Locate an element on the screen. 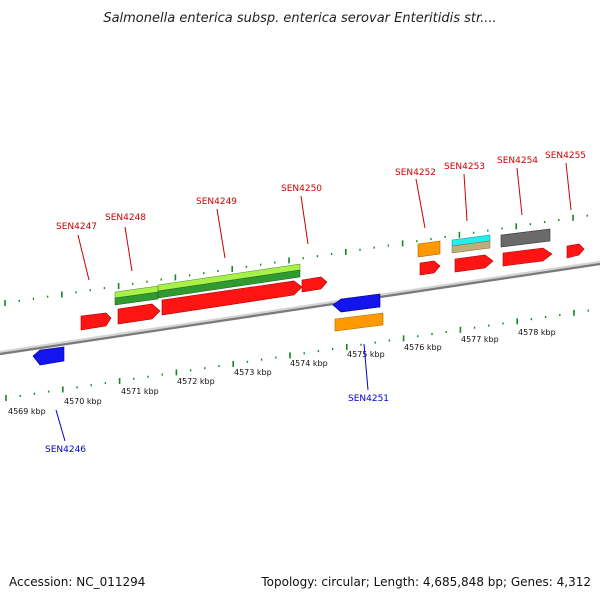 The image size is (600, 600). scale-label: 4578 kbp is located at coordinates (537, 332).